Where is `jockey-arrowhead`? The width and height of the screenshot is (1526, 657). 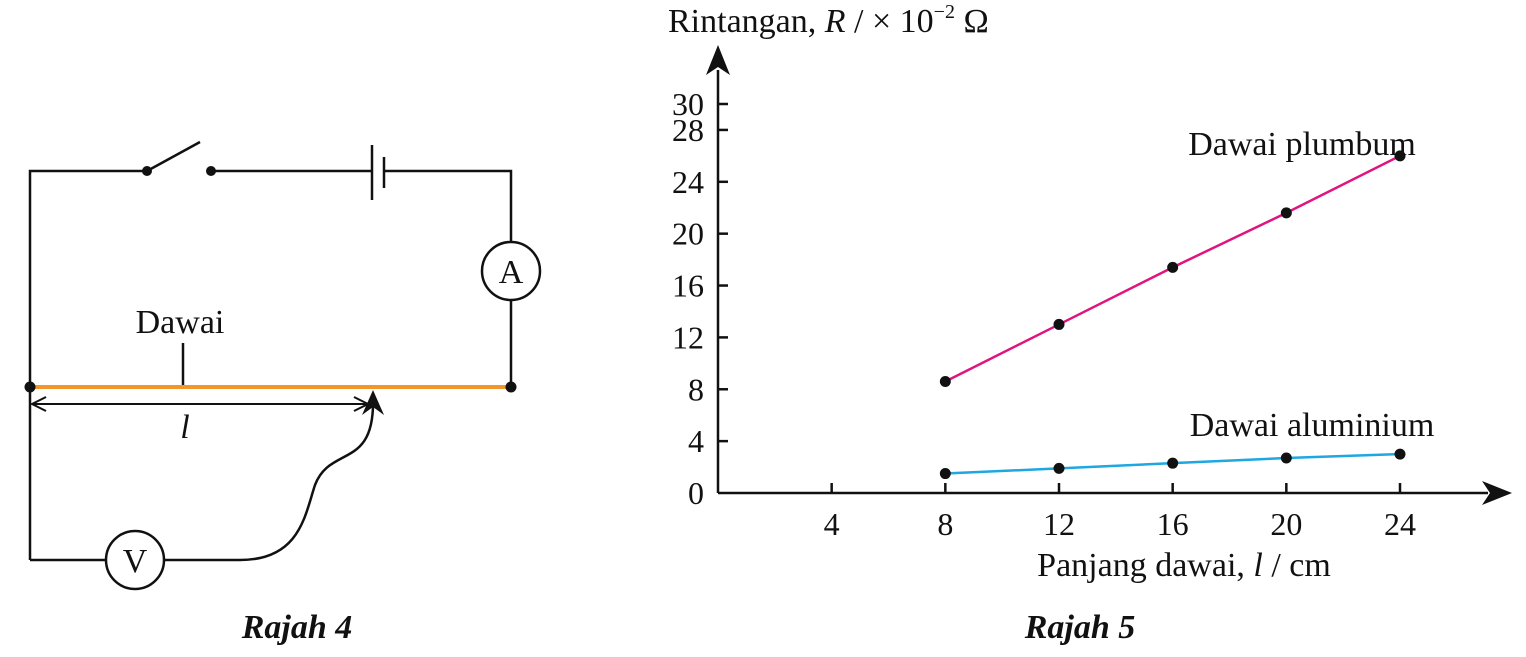 jockey-arrowhead is located at coordinates (373, 402).